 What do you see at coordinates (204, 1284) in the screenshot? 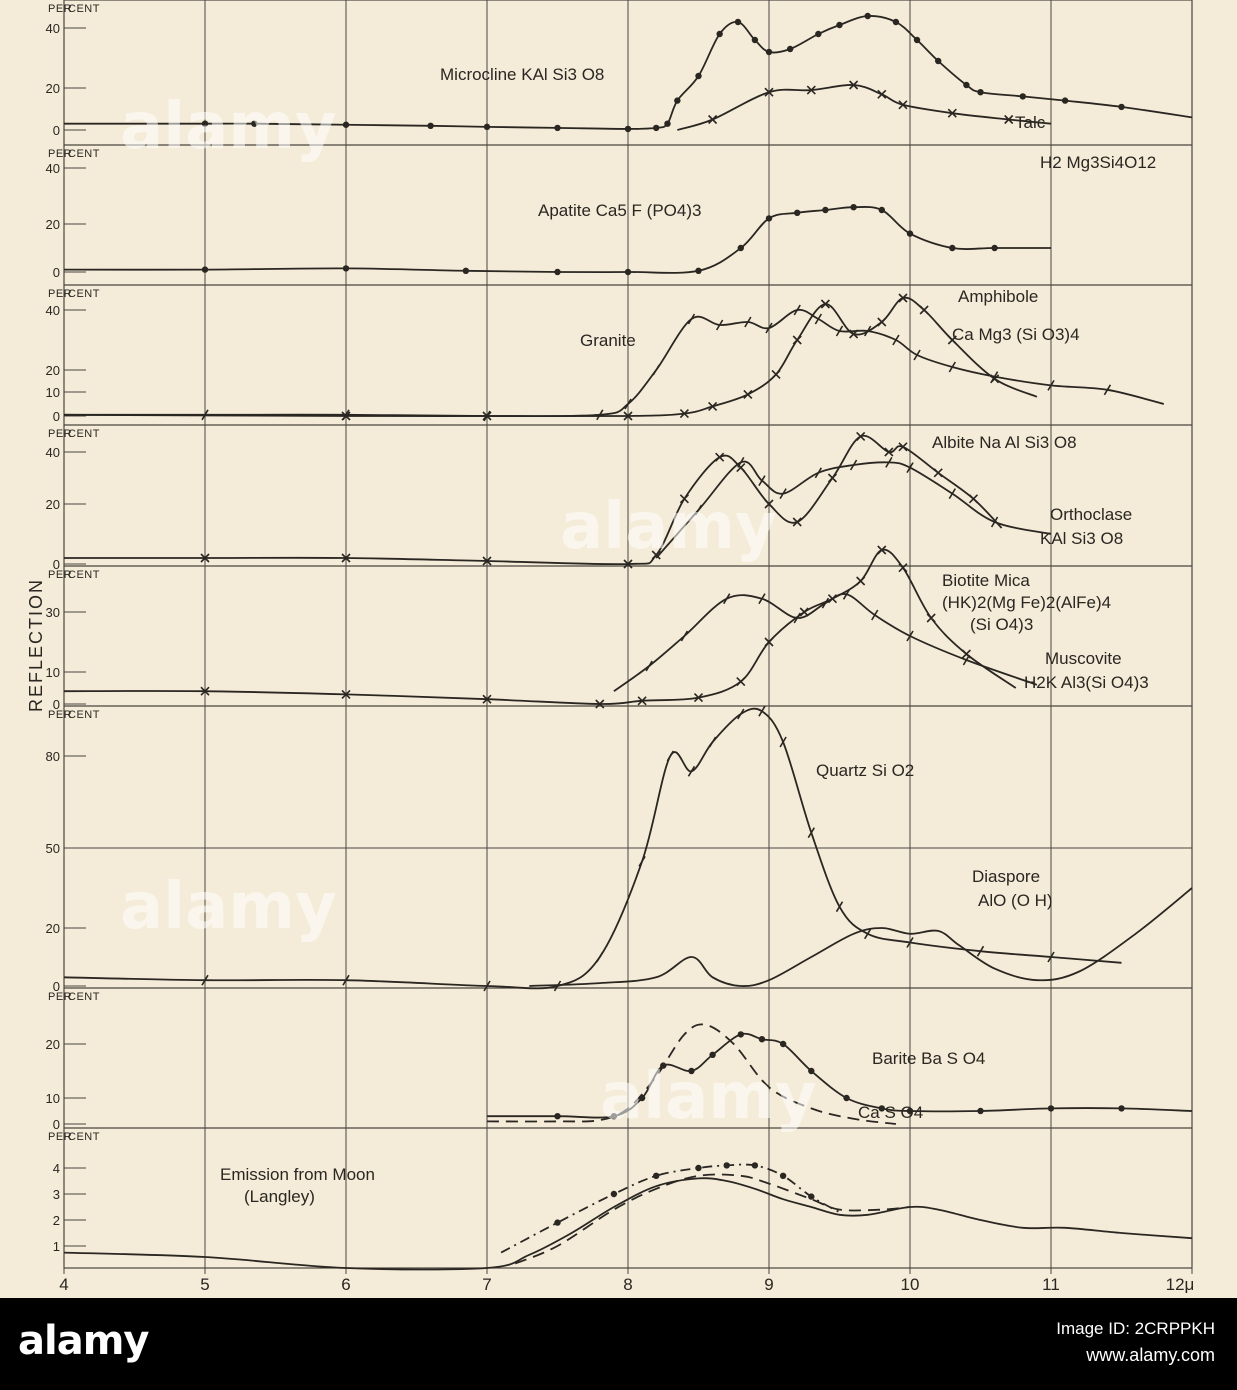
I see `x-tick-label: 5` at bounding box center [204, 1284].